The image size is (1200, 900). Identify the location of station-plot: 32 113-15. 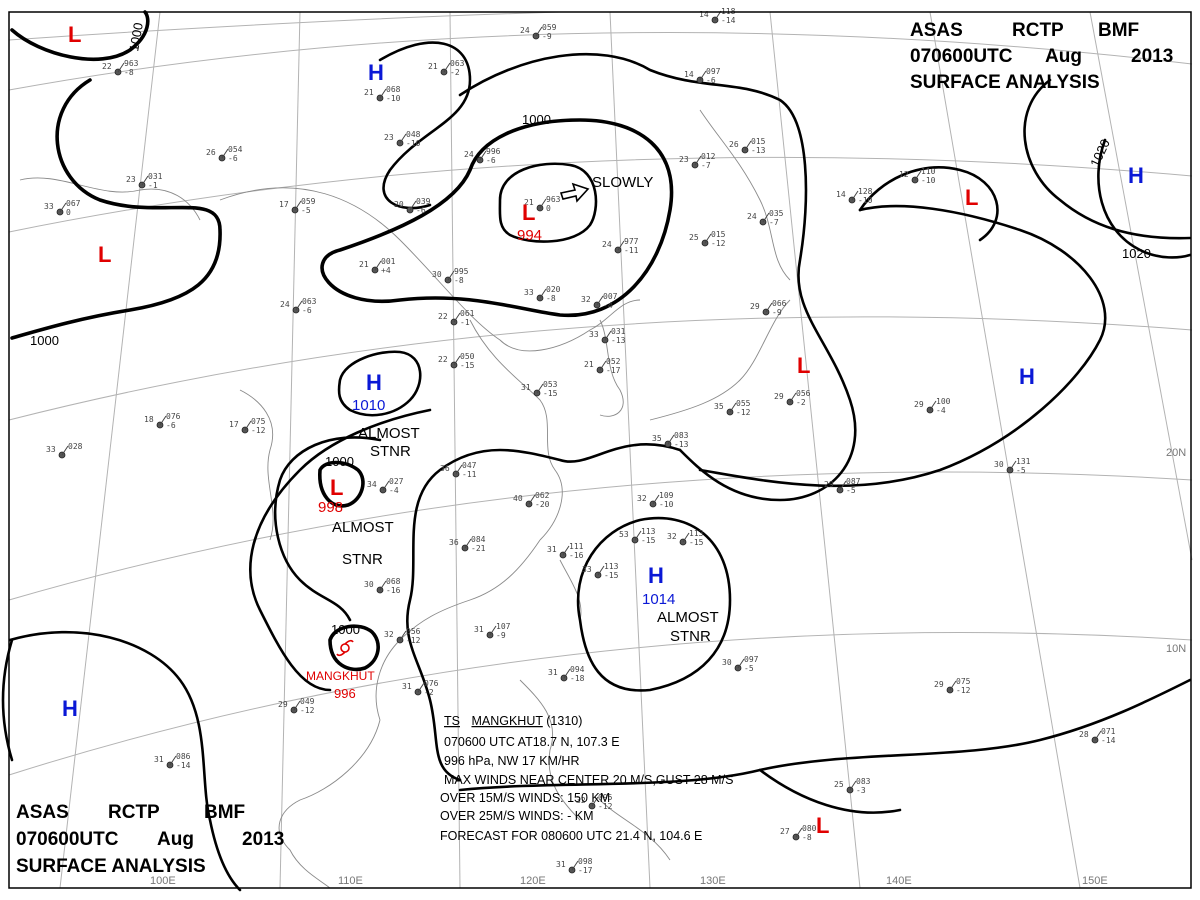
(685, 538).